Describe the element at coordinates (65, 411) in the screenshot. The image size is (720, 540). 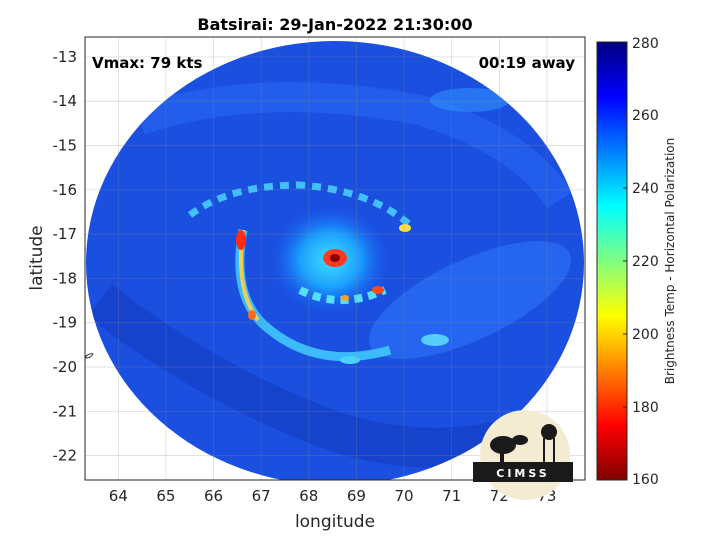
I see `y-tick-label: -21` at that location.